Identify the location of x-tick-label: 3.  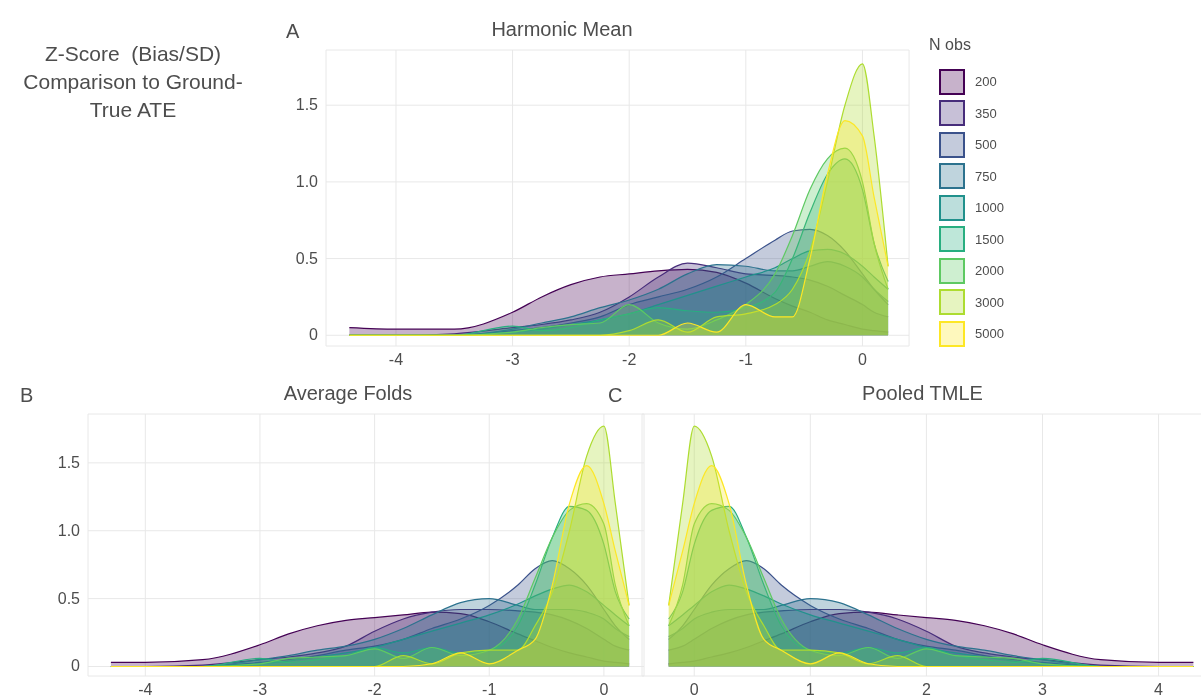
(1043, 689).